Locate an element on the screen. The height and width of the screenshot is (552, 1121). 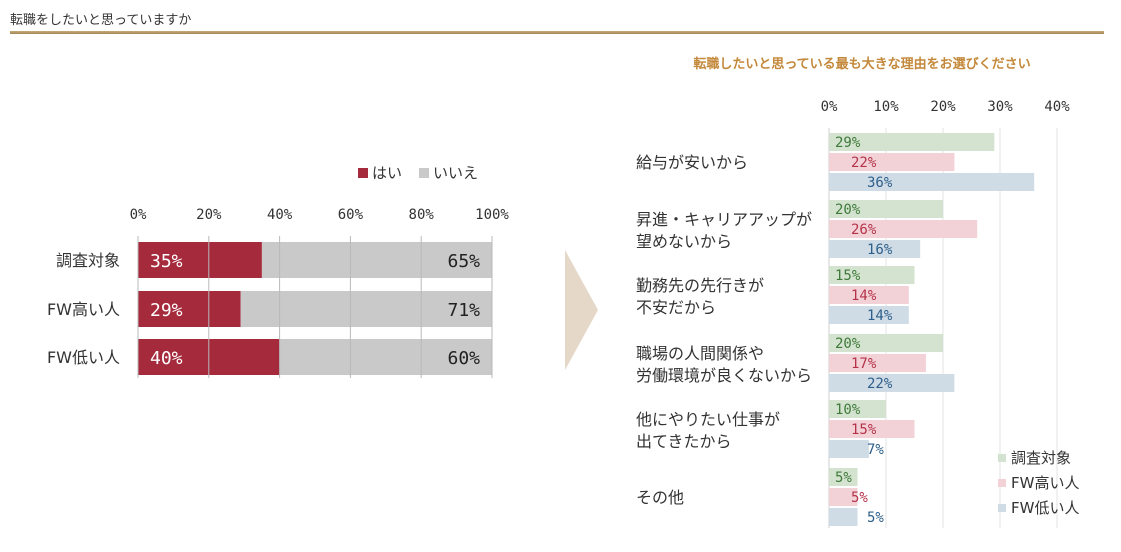
right-chart-title: 転職したいと思っている最も大きな理由をお選びください is located at coordinates (861, 64).